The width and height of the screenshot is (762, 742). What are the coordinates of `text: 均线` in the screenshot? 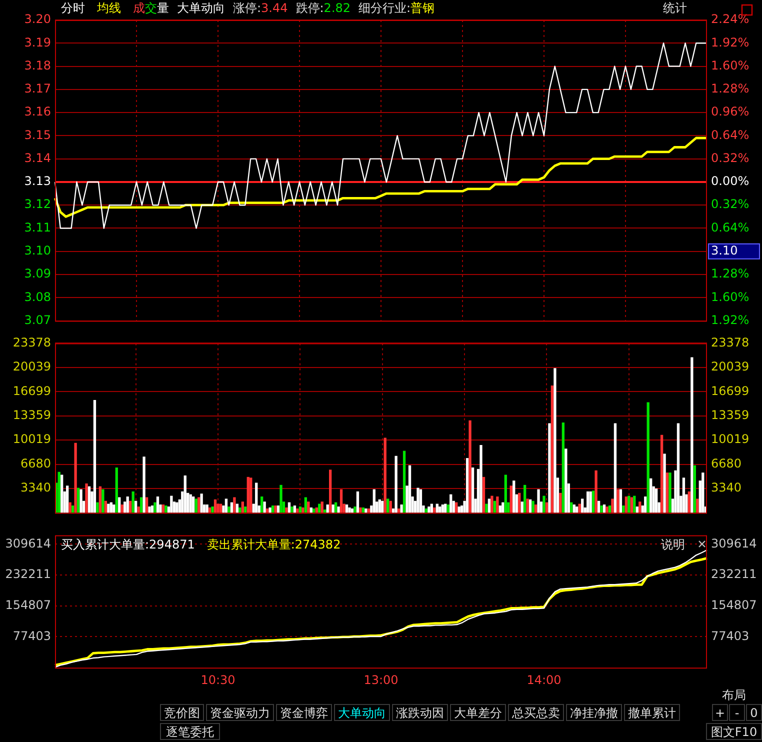 It's located at (108, 8).